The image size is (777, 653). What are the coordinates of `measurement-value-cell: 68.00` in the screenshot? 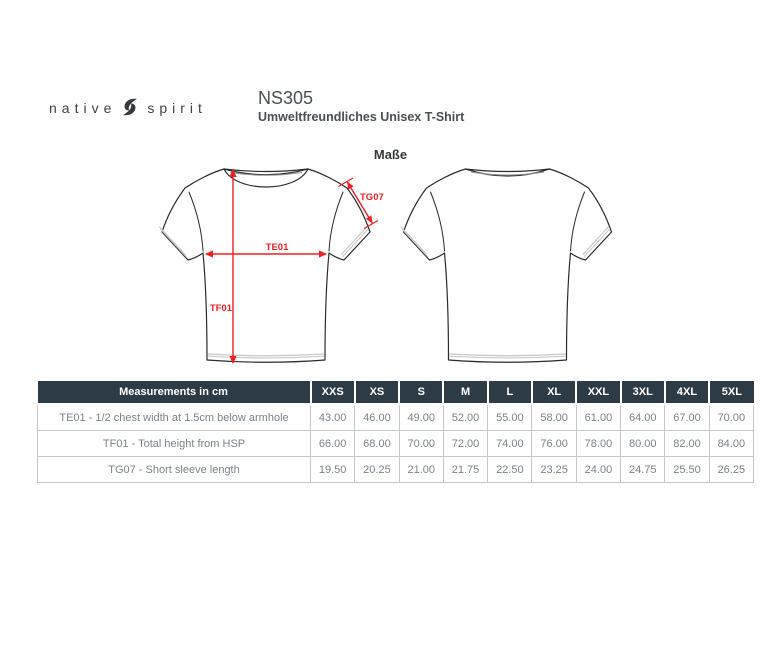 It's located at (377, 443).